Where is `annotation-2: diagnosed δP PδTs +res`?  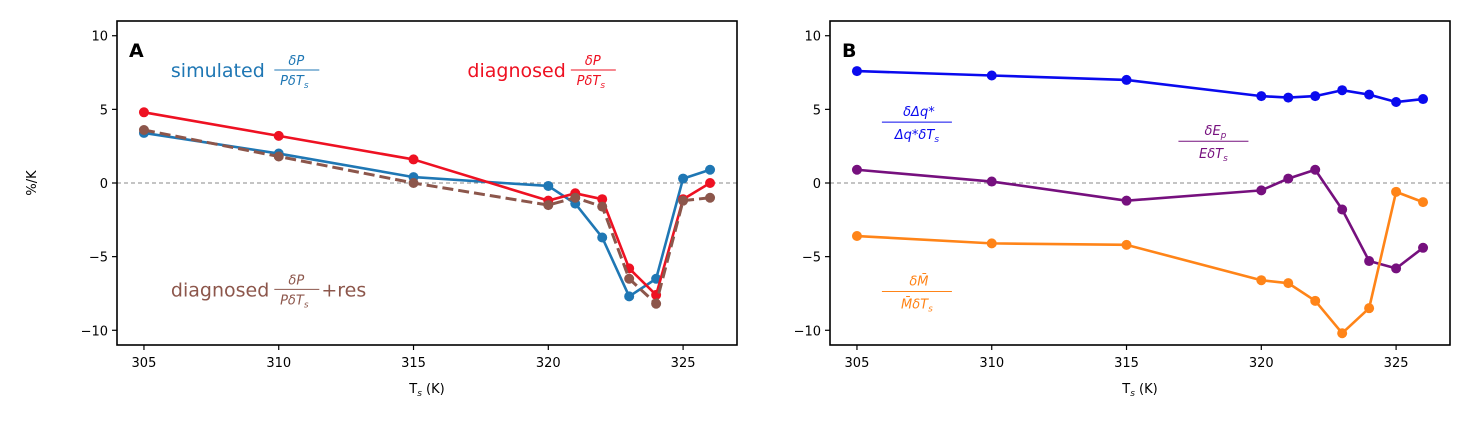 annotation-2: diagnosed δP PδTs +res is located at coordinates (268, 291).